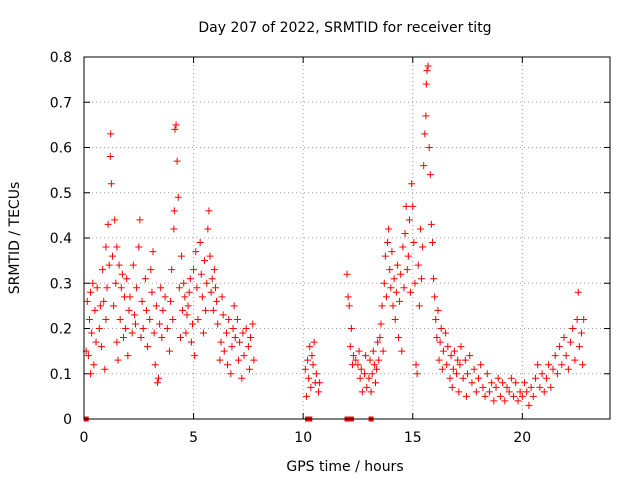 This screenshot has width=640, height=480. What do you see at coordinates (303, 438) in the screenshot?
I see `x-tick-label: 10` at bounding box center [303, 438].